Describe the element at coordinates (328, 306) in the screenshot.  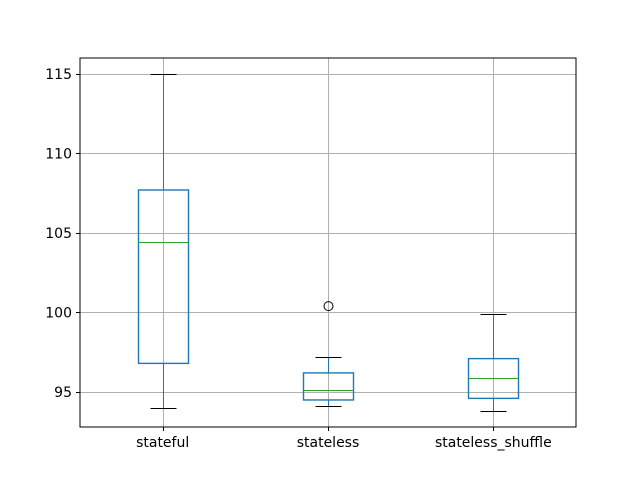
I see `outlier-stateless` at that location.